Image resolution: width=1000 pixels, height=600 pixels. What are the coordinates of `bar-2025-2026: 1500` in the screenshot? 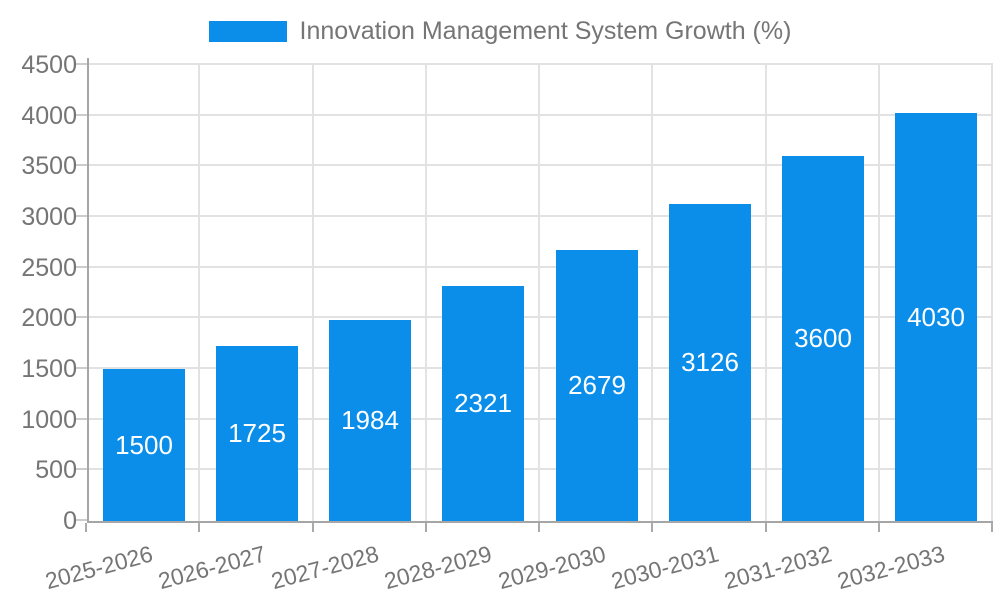 It's located at (144, 445).